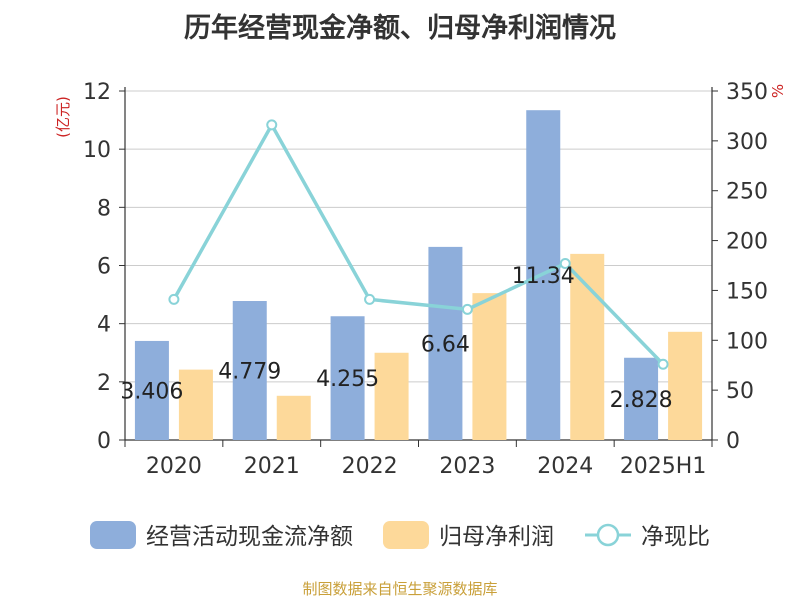 Image resolution: width=800 pixels, height=600 pixels. Describe the element at coordinates (543, 276) in the screenshot. I see `data-label: 11.34` at that location.